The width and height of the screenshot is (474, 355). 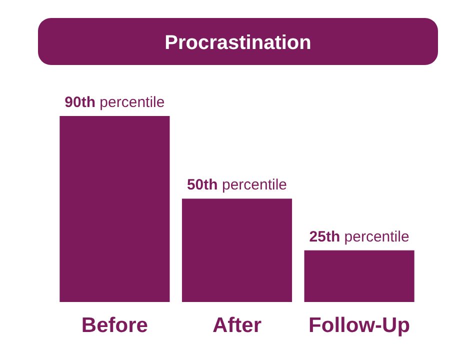 What do you see at coordinates (237, 185) in the screenshot?
I see `data-label: 50th percentile` at bounding box center [237, 185].